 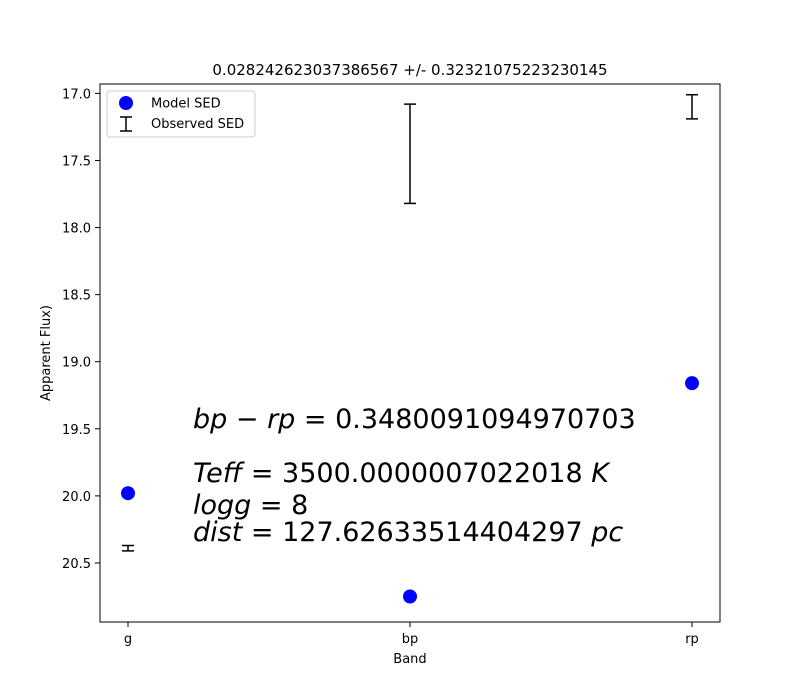 What do you see at coordinates (186, 104) in the screenshot?
I see `legend-label-model-sed: Model SED` at bounding box center [186, 104].